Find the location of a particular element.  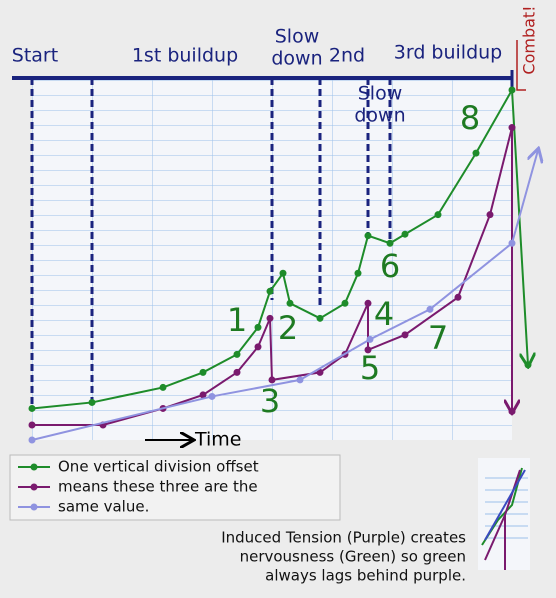

legend-label: same value. is located at coordinates (103, 507).